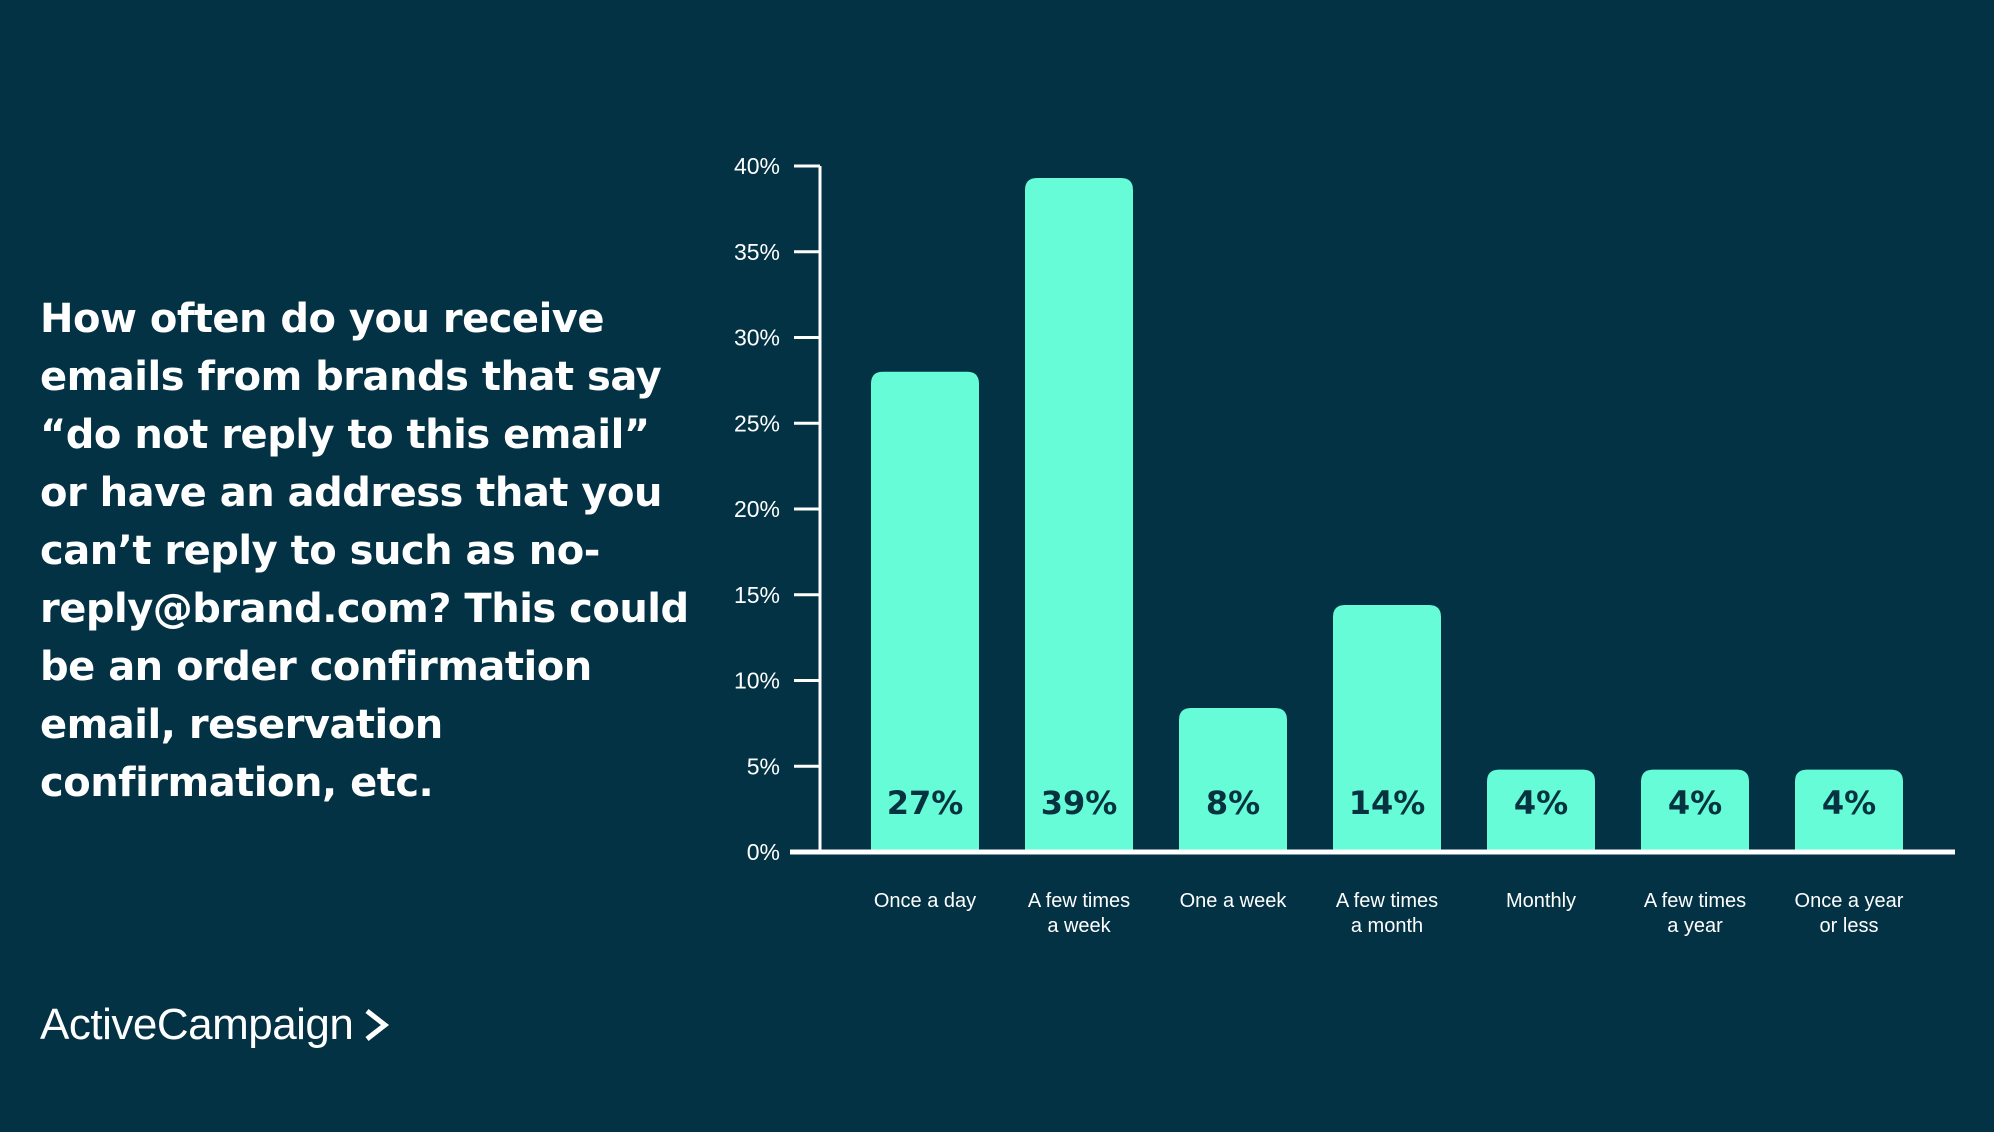 This screenshot has width=1994, height=1132. Describe the element at coordinates (925, 803) in the screenshot. I see `bar-value-label: 27%` at that location.